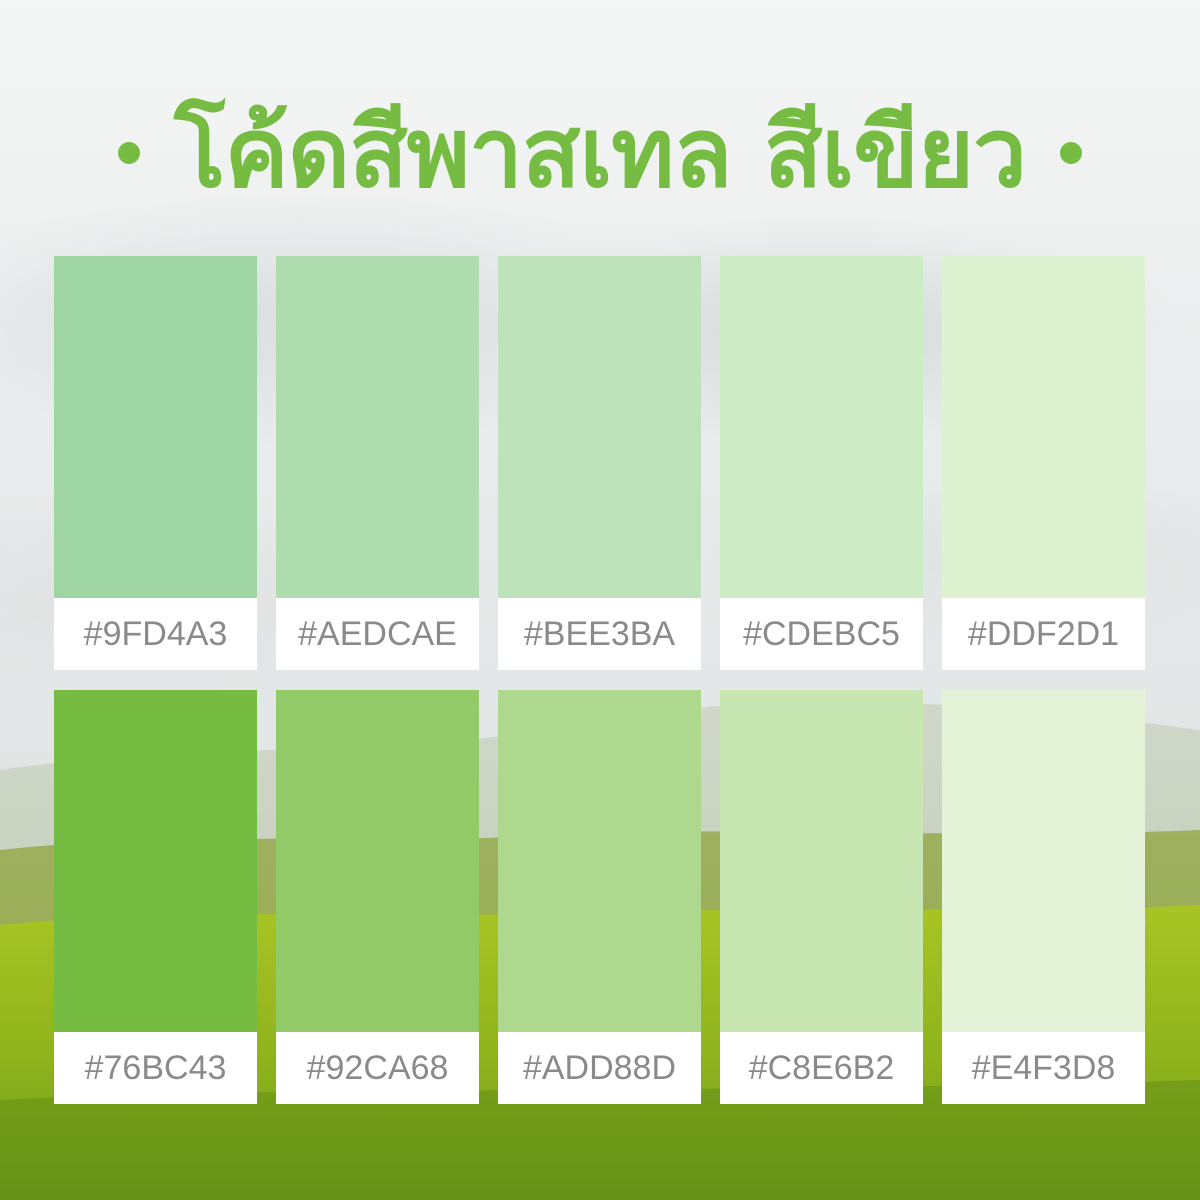 The image size is (1200, 1200). I want to click on title-text: โค้ดสีพาสเทล สีเขียว, so click(600, 153).